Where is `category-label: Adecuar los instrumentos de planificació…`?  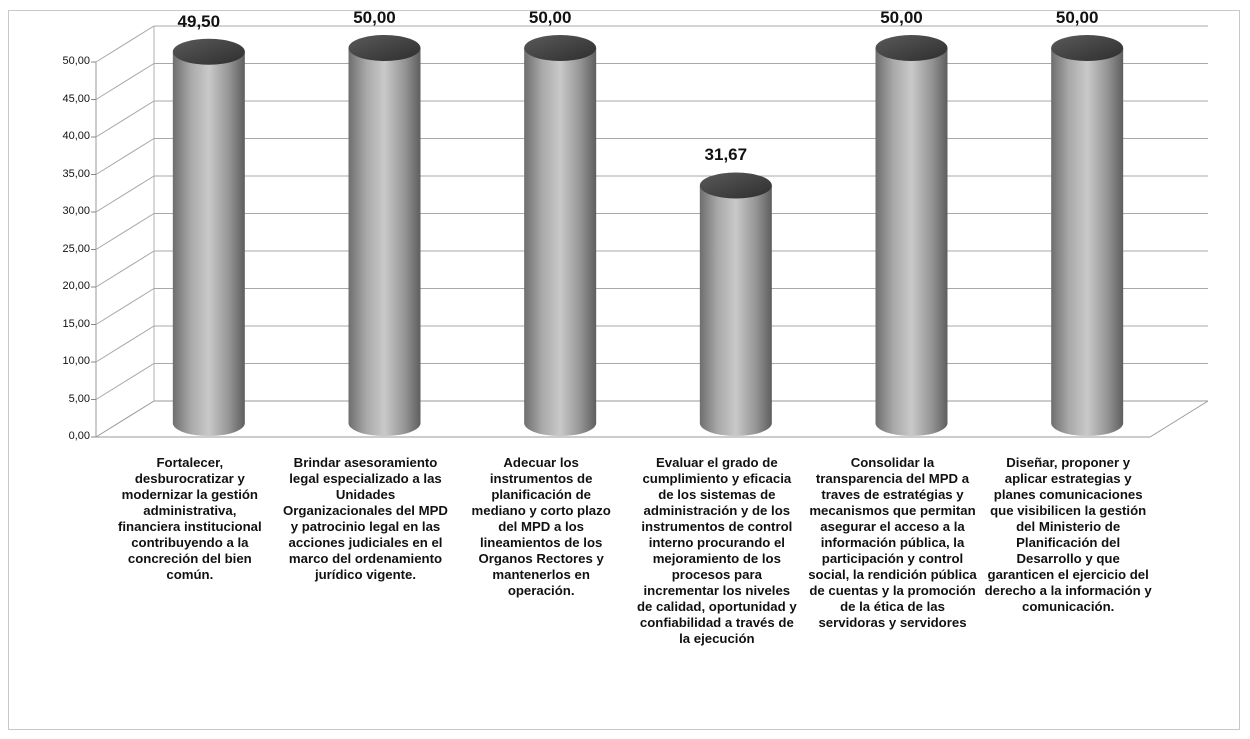 category-label: Adecuar los instrumentos de planificació… is located at coordinates (541, 526).